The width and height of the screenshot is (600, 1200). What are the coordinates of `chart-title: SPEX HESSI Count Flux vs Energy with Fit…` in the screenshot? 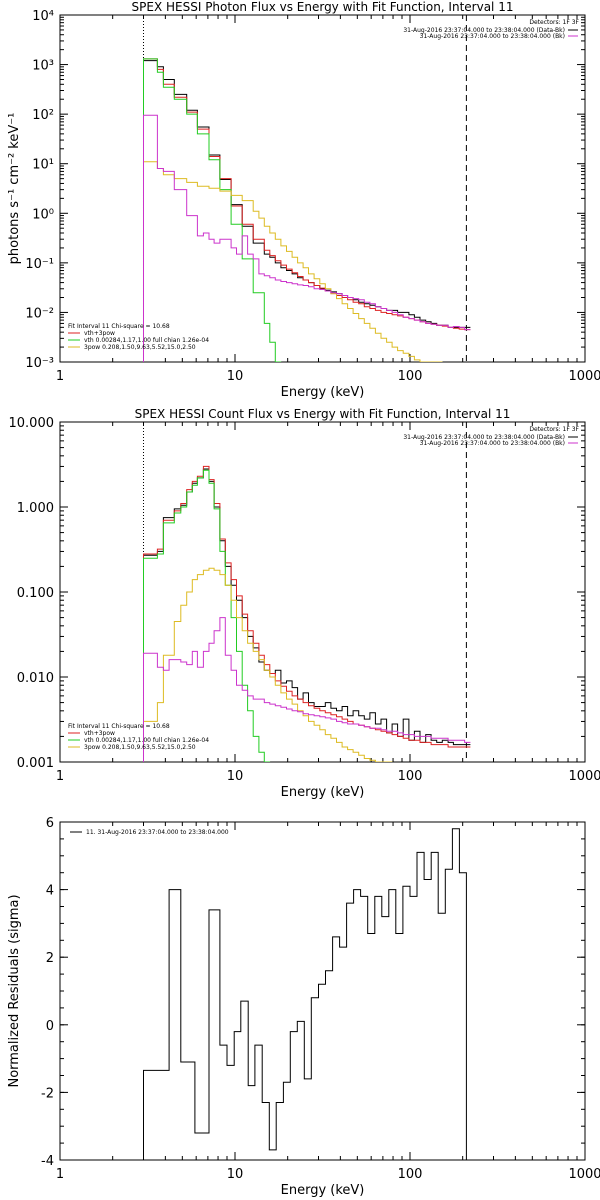 It's located at (323, 414).